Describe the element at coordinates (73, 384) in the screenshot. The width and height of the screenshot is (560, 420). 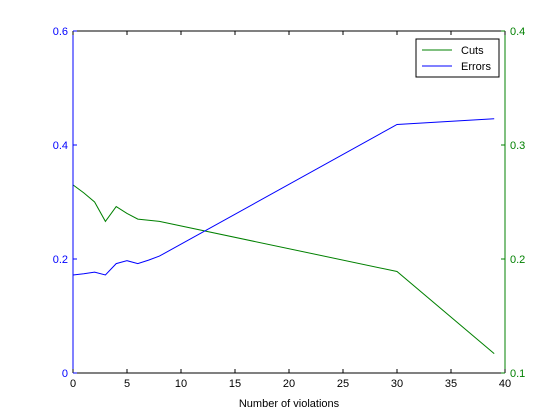
I see `x-tick-label: 0` at that location.